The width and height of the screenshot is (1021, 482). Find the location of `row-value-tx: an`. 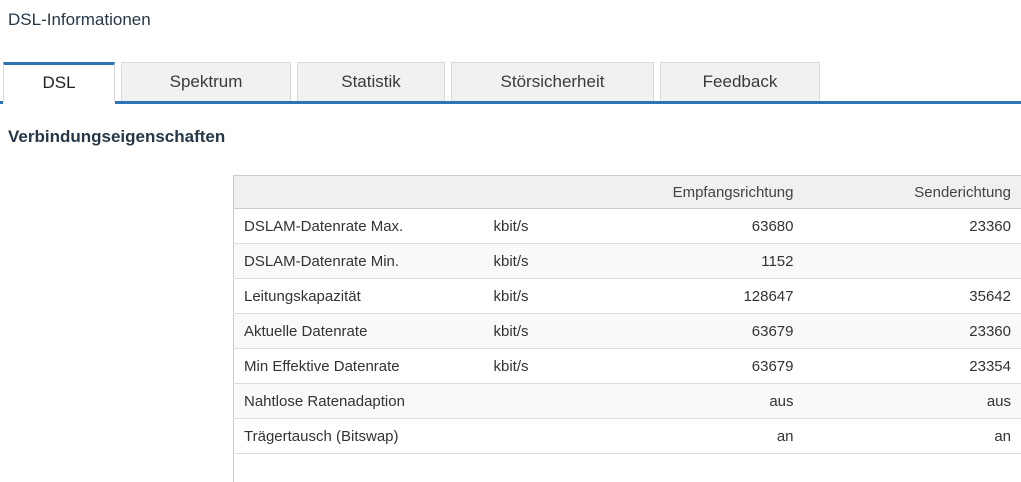

row-value-tx: an is located at coordinates (907, 436).